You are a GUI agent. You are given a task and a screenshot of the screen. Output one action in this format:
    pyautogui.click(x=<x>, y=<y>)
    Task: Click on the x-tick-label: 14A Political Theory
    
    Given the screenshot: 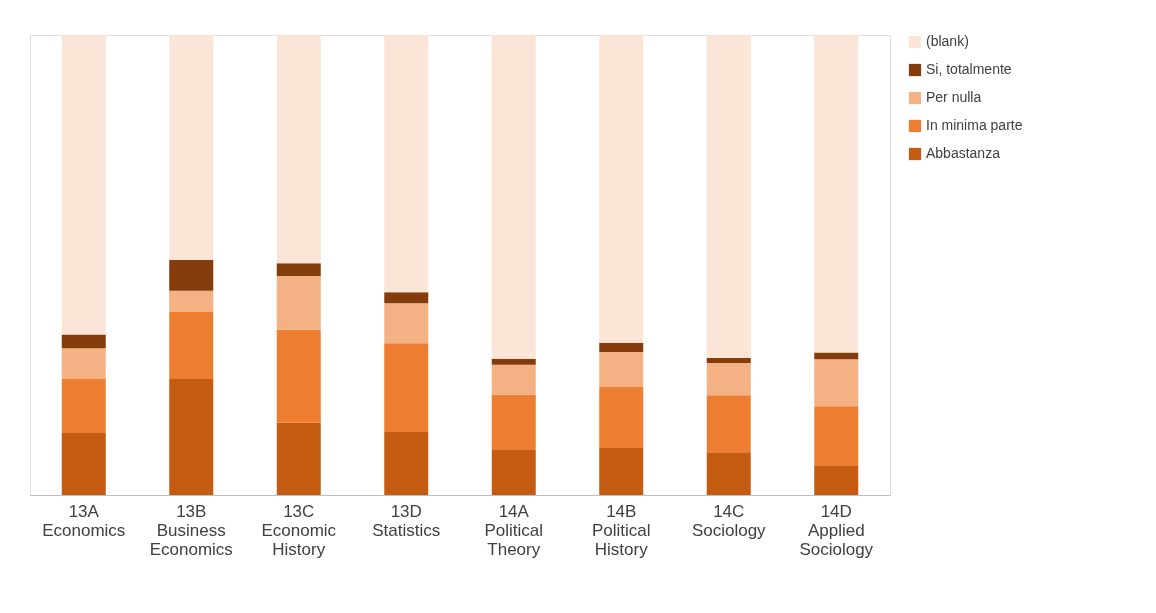 What is the action you would take?
    pyautogui.click(x=514, y=530)
    